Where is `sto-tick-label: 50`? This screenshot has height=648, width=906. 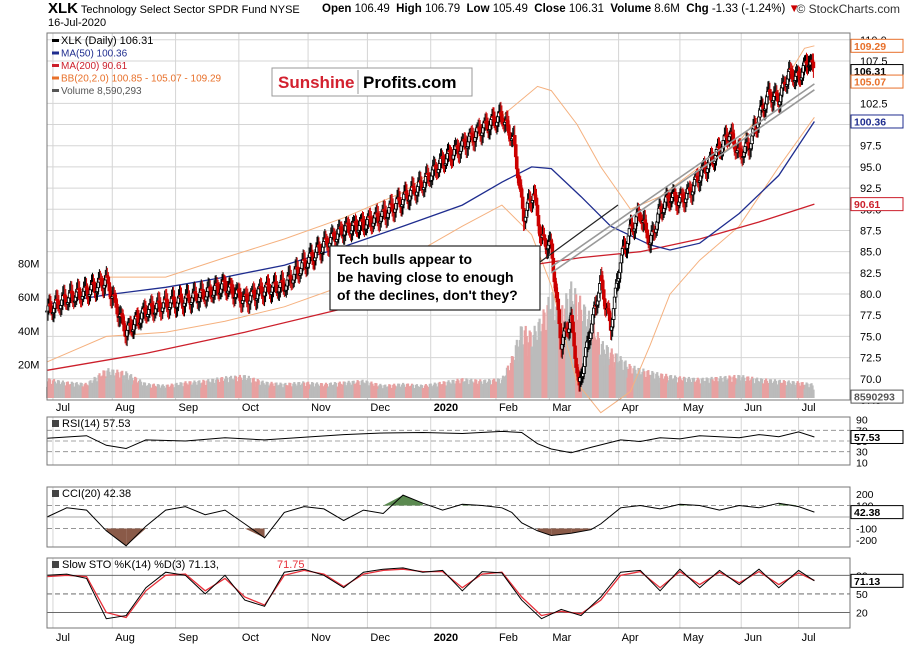
sto-tick-label: 50 is located at coordinates (862, 595).